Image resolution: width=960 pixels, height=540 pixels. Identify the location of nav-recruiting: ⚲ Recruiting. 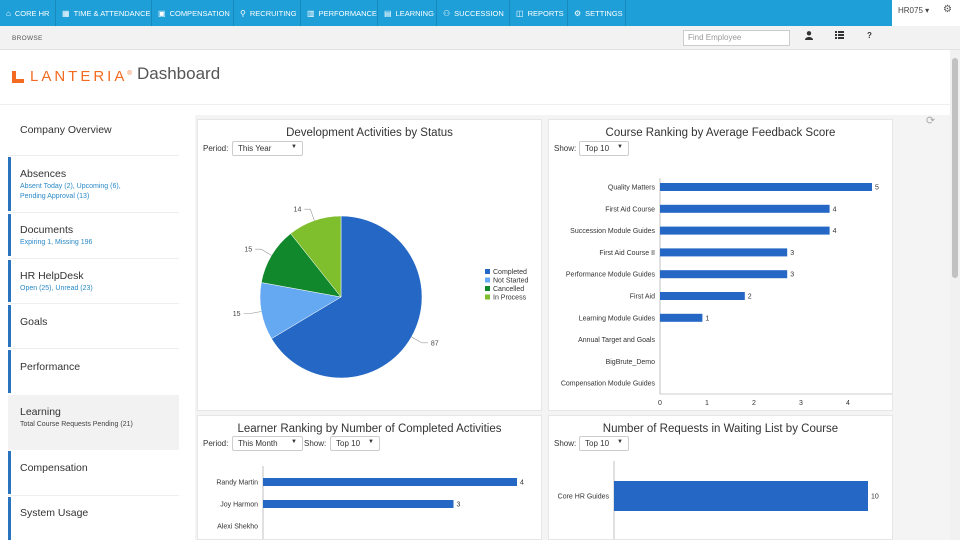
(267, 13).